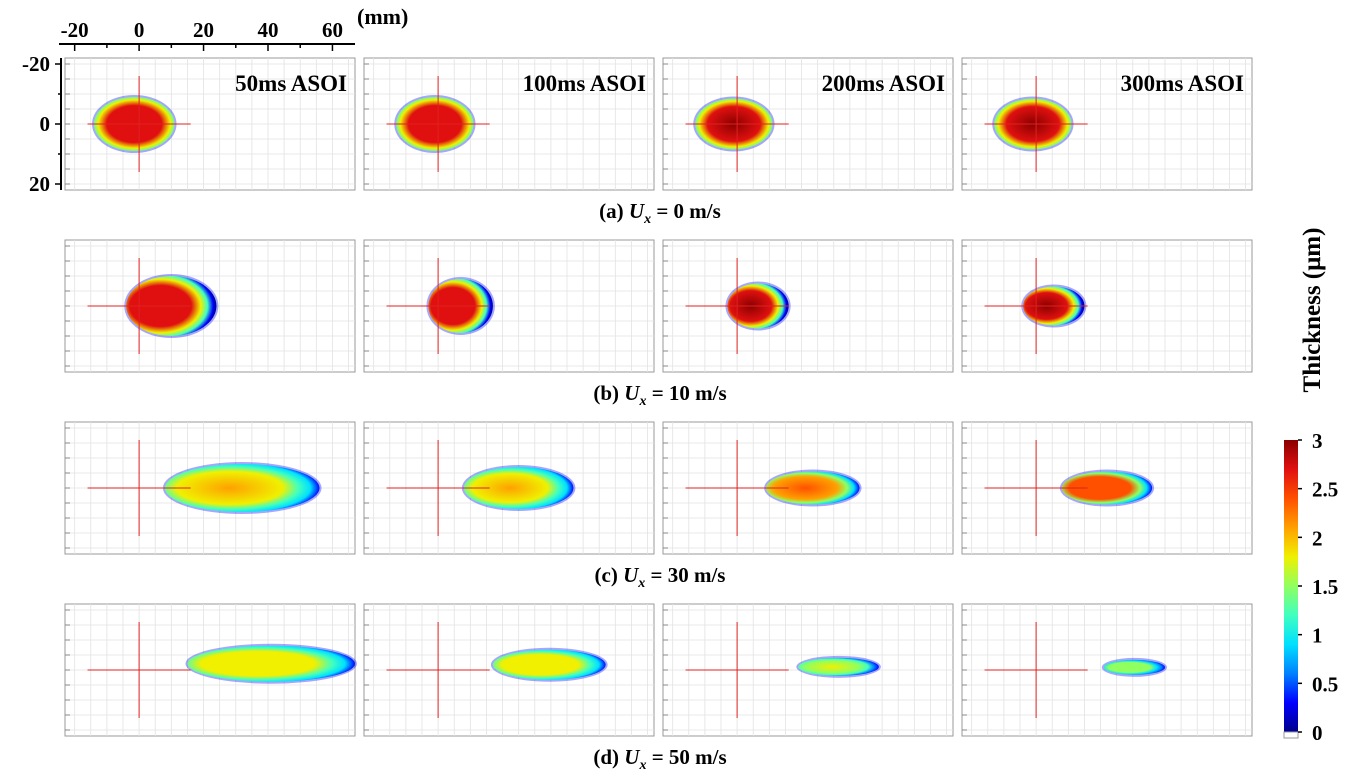 The image size is (1363, 778). I want to click on colorbar-tick-label: 1, so click(1317, 636).